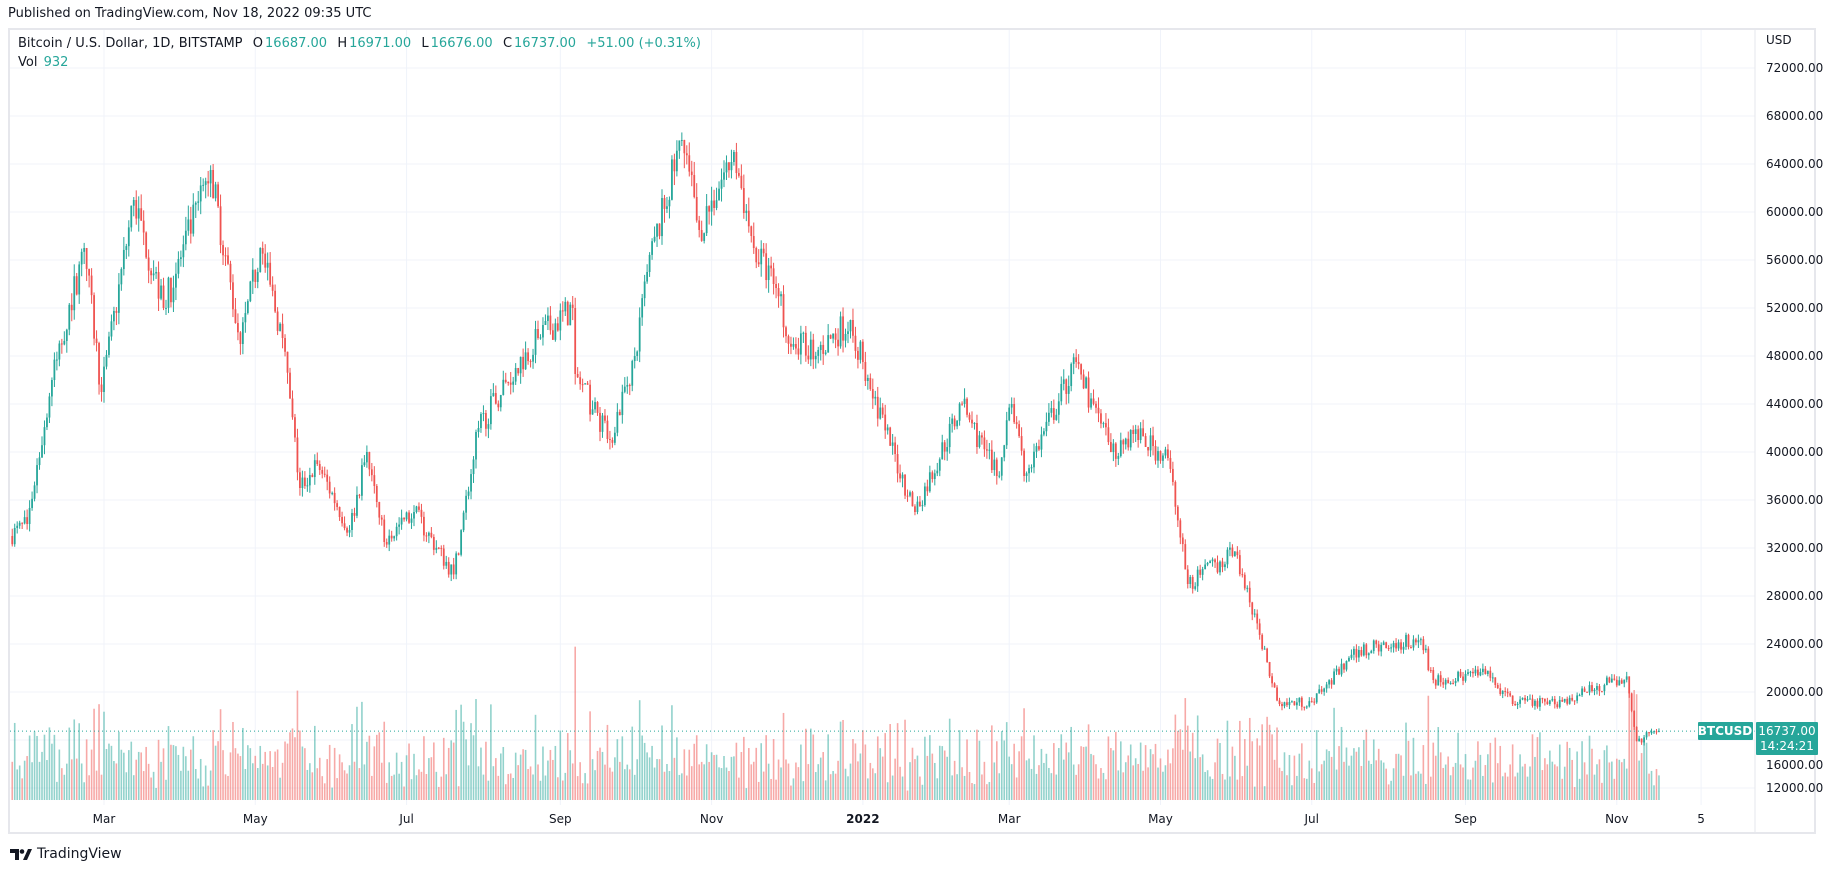  What do you see at coordinates (28, 62) in the screenshot?
I see `volume-label: Vol` at bounding box center [28, 62].